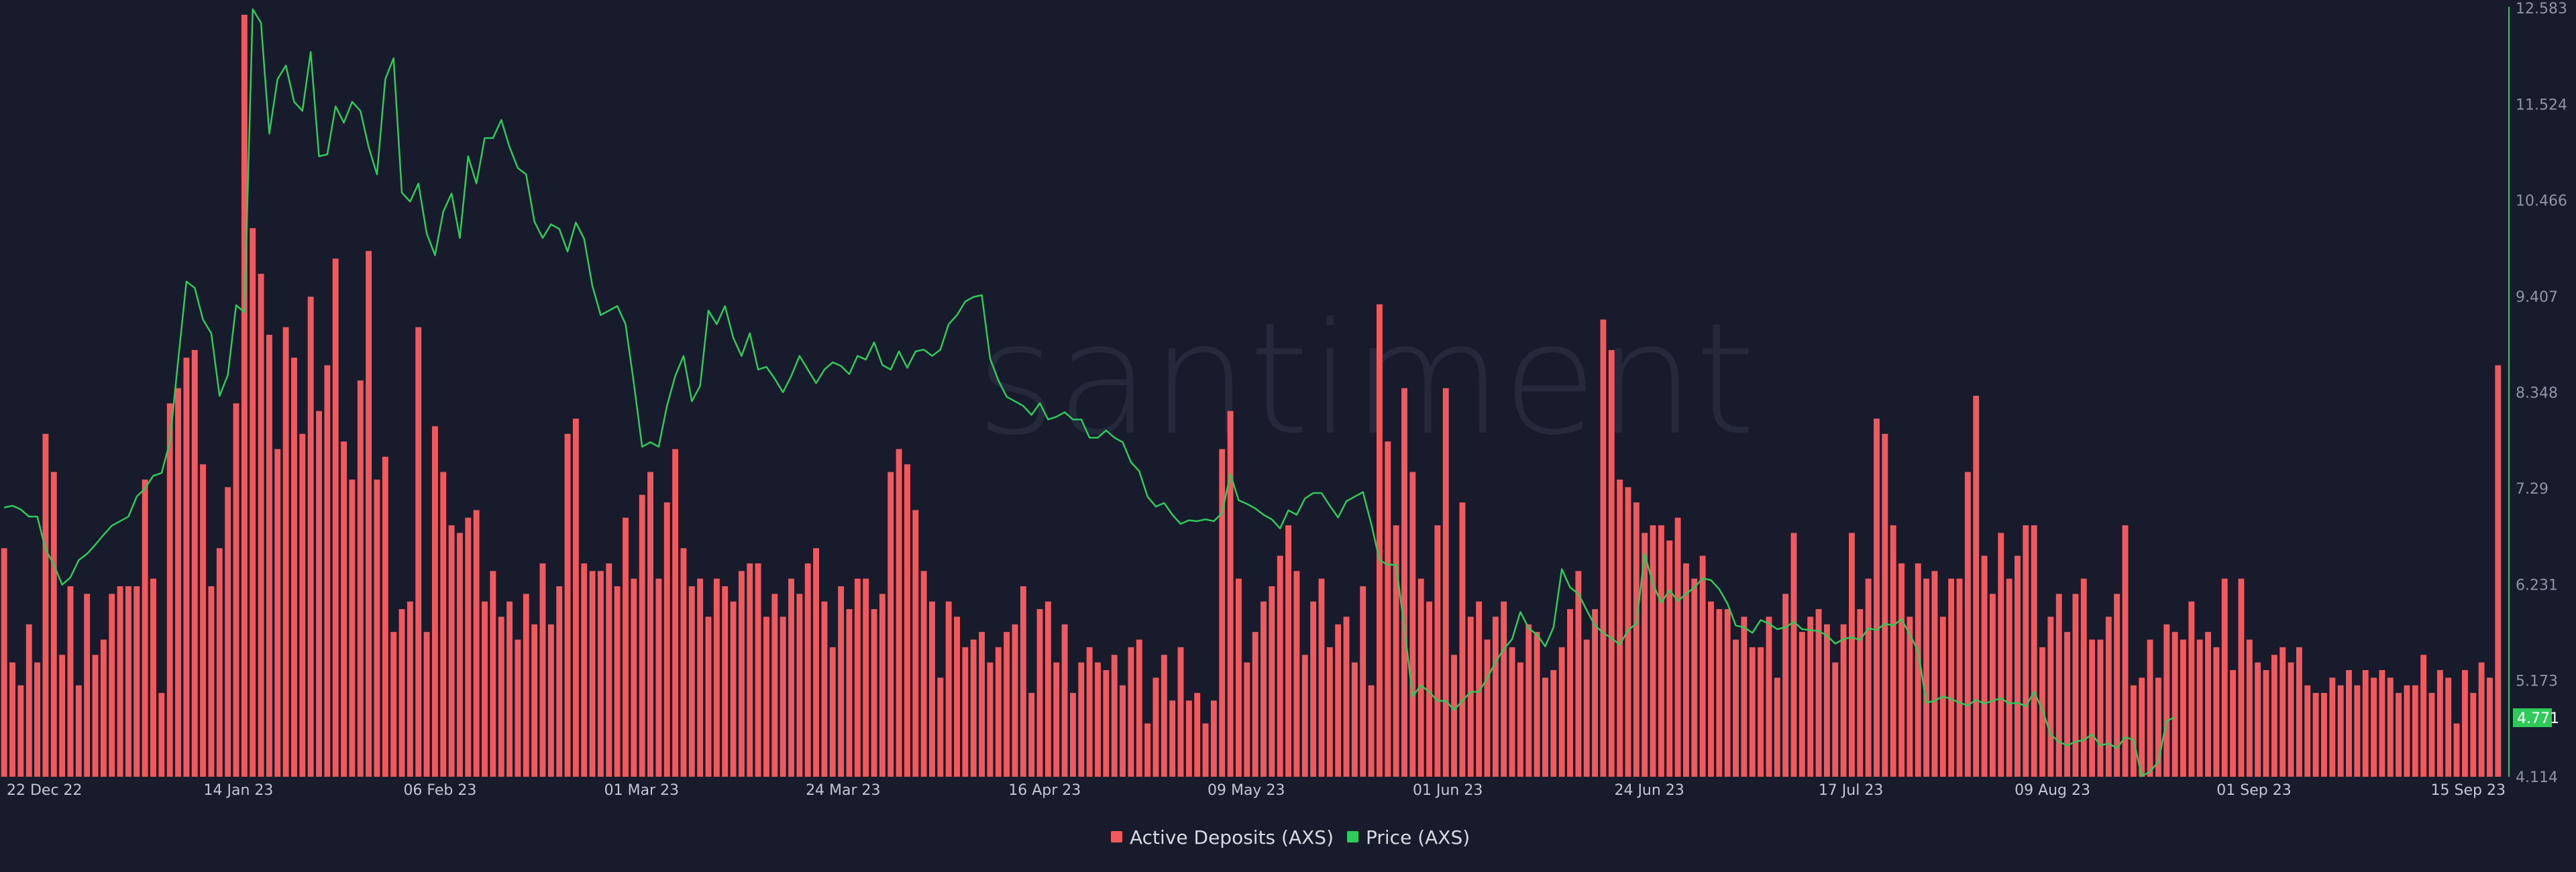 The image size is (2576, 872). Describe the element at coordinates (1246, 790) in the screenshot. I see `x-tick-label: 09 May 23` at that location.